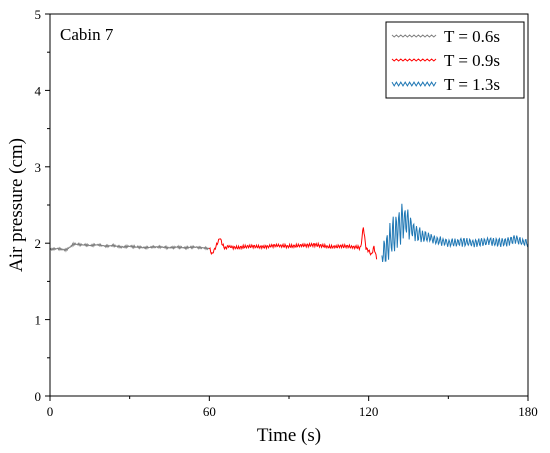  I want to click on series-layer, so click(289, 233).